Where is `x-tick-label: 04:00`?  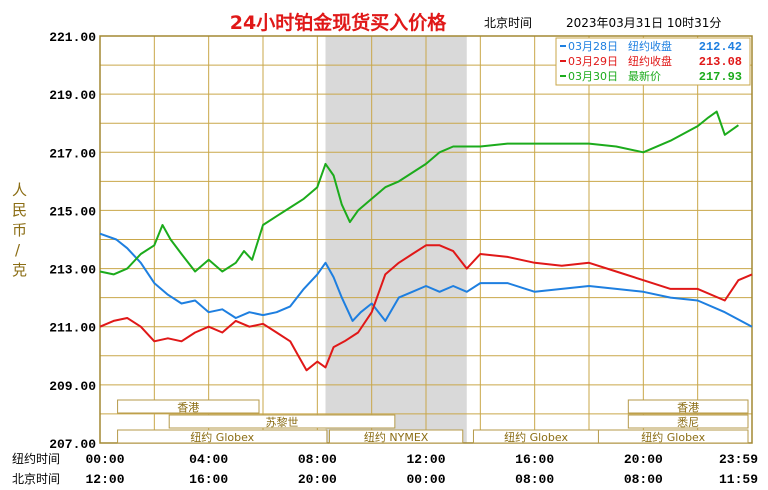 x-tick-label: 04:00 is located at coordinates (208, 459).